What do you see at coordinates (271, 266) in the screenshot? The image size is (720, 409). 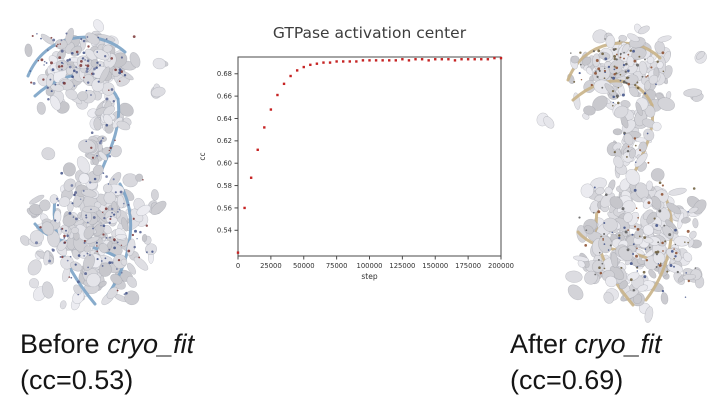 I see `x-tick-label: 25000` at bounding box center [271, 266].